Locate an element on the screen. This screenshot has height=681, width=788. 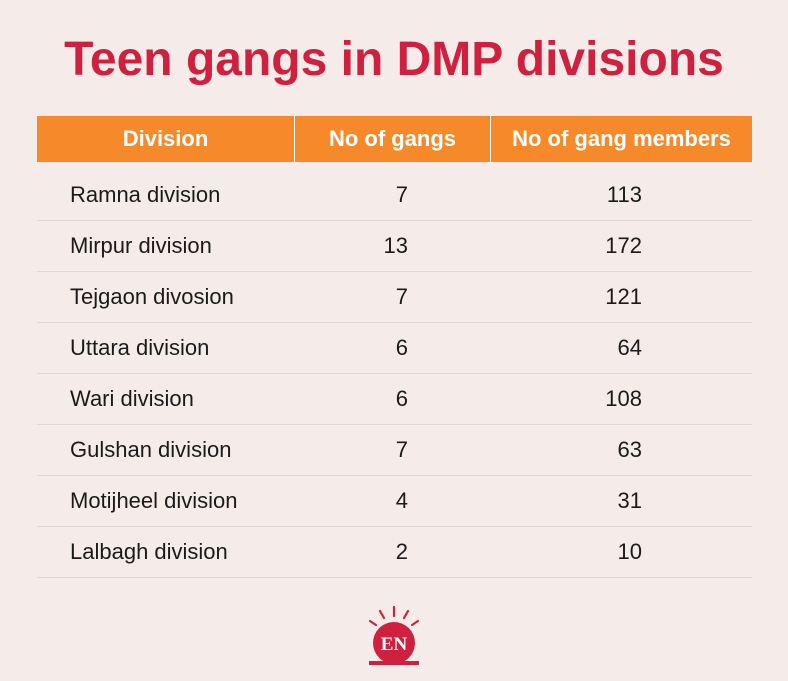
table-row: Gulshan division 7 63 is located at coordinates (394, 450).